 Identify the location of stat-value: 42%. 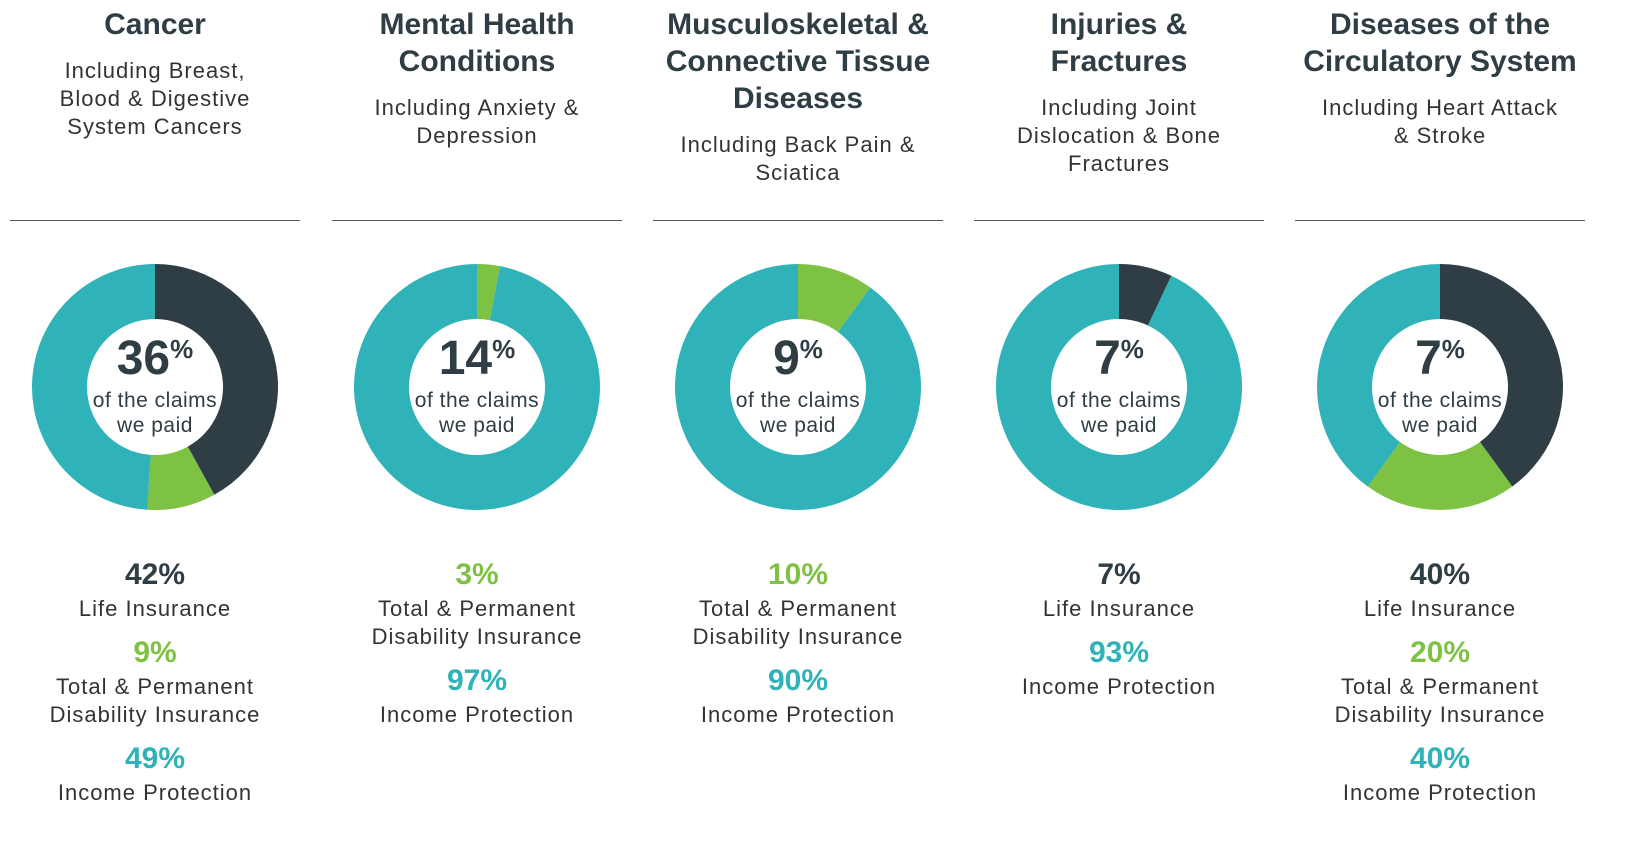
(155, 574).